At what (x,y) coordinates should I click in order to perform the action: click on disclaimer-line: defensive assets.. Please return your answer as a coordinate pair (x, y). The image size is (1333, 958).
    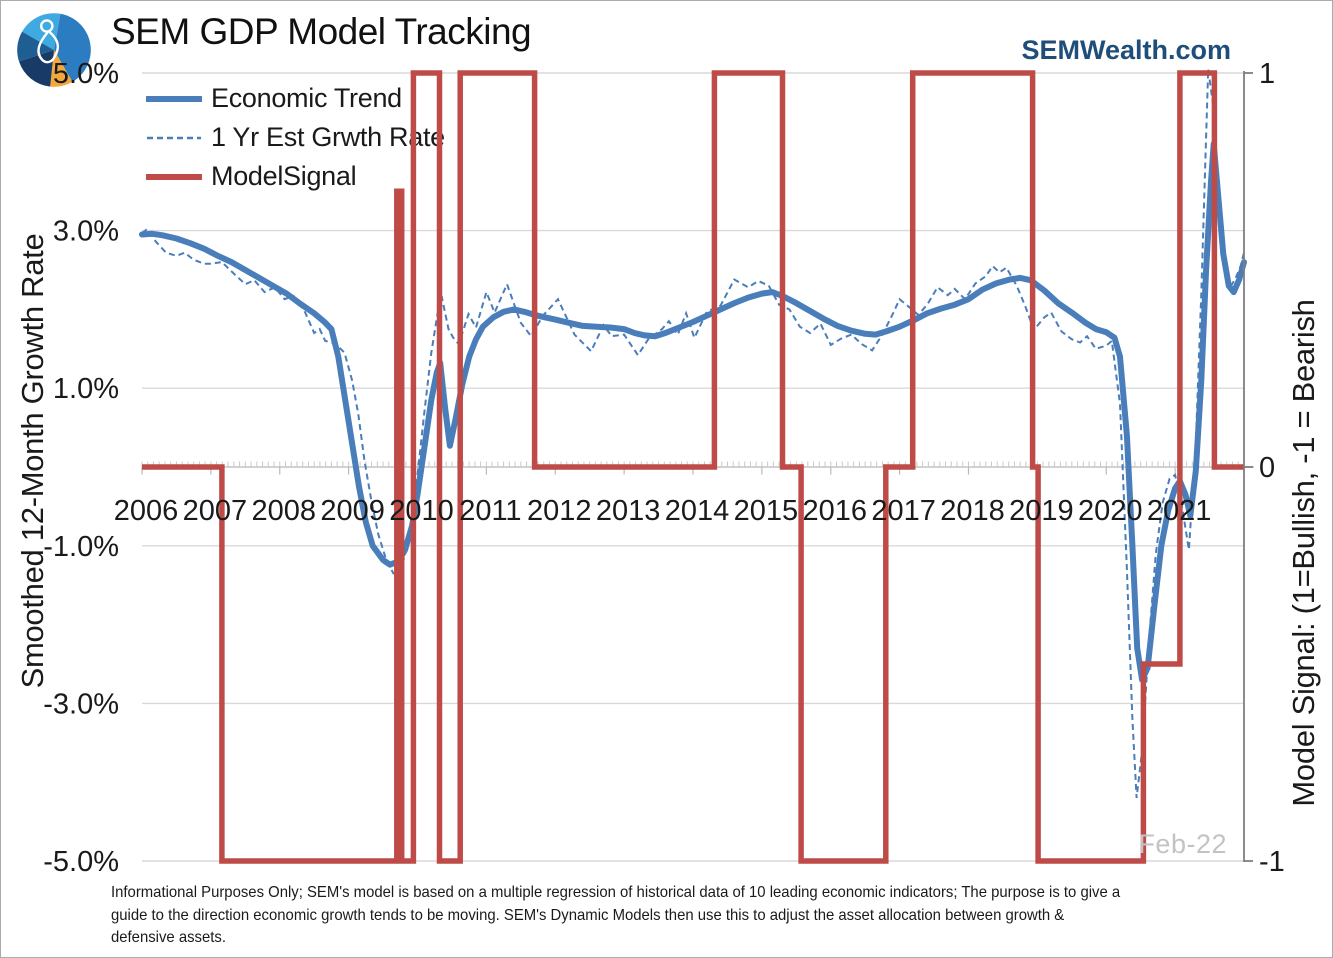
    Looking at the image, I should click on (168, 937).